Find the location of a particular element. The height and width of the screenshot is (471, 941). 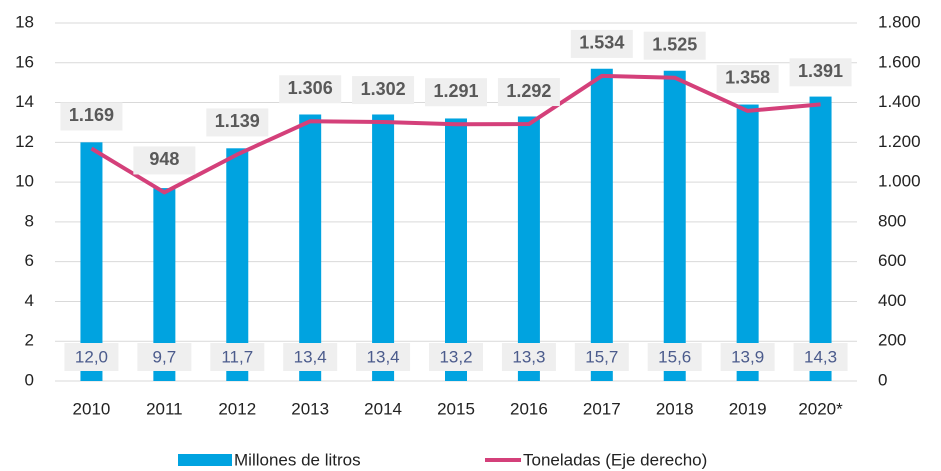

y2-tick-label: 1.000 is located at coordinates (899, 181).